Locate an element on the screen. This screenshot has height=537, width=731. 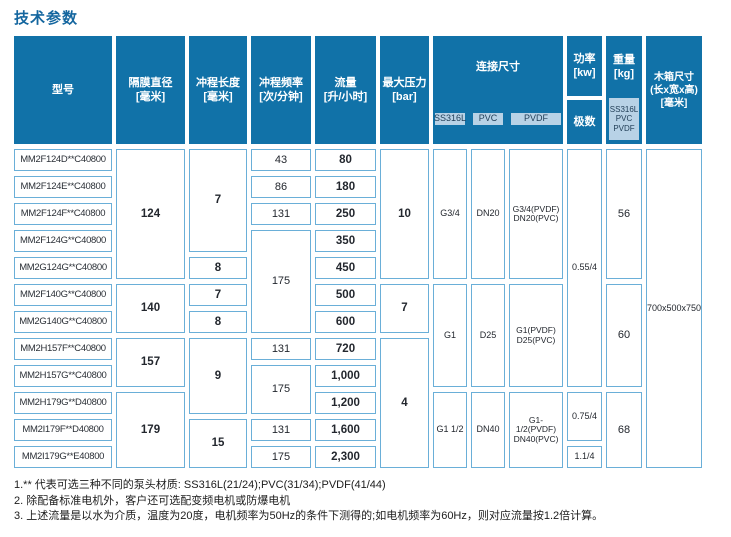
model-cell: MM2F124D**C40800 is located at coordinates (63, 160).